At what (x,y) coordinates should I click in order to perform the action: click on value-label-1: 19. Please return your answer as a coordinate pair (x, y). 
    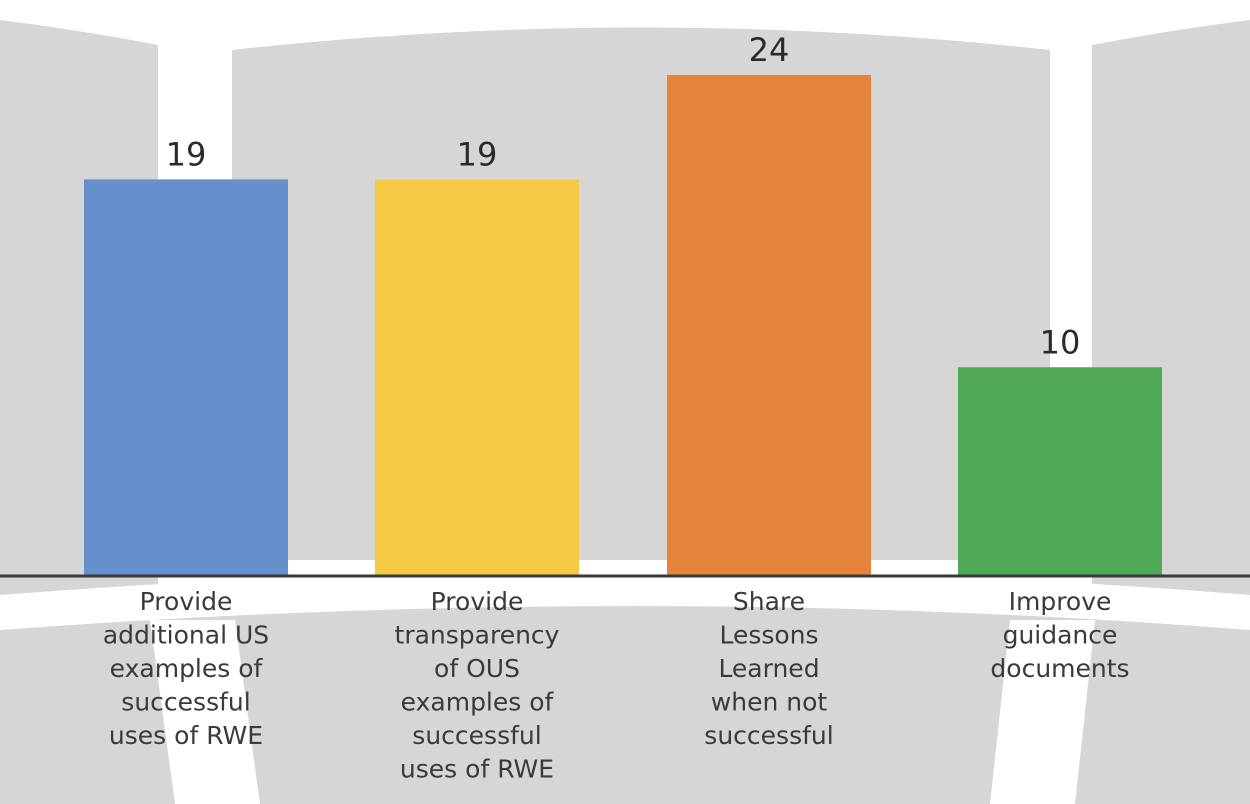
    Looking at the image, I should click on (186, 154).